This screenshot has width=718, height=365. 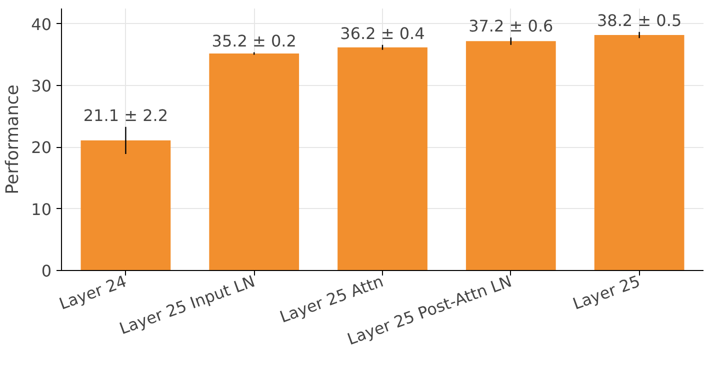 What do you see at coordinates (46, 271) in the screenshot?
I see `y-tick-label: 0` at bounding box center [46, 271].